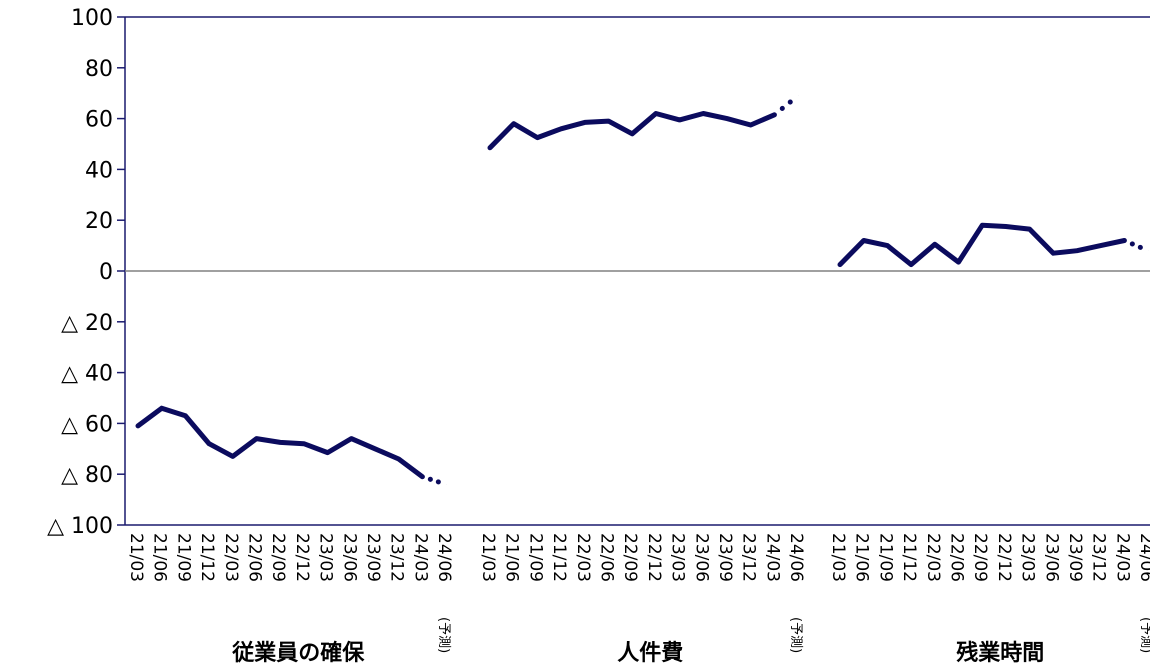  Describe the element at coordinates (298, 653) in the screenshot. I see `group-label-1: 従業員の確保` at that location.